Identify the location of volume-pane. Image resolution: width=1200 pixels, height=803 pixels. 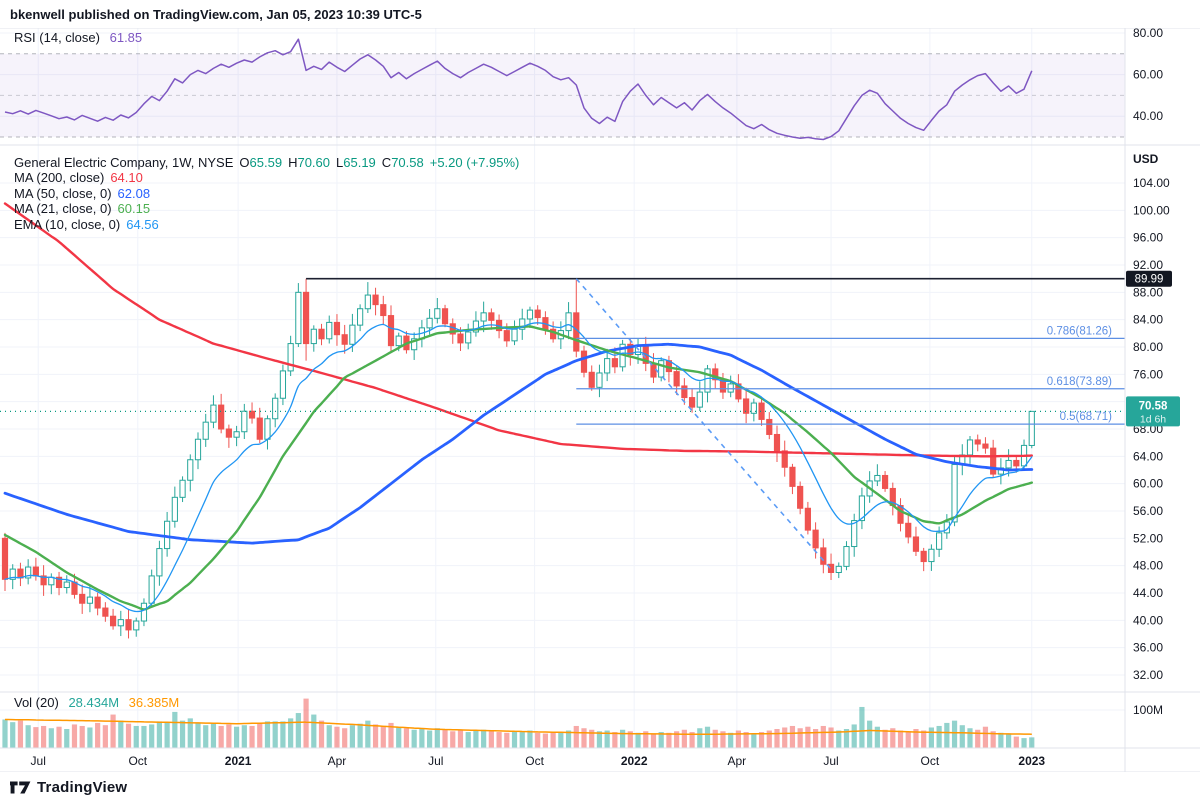
(518, 723).